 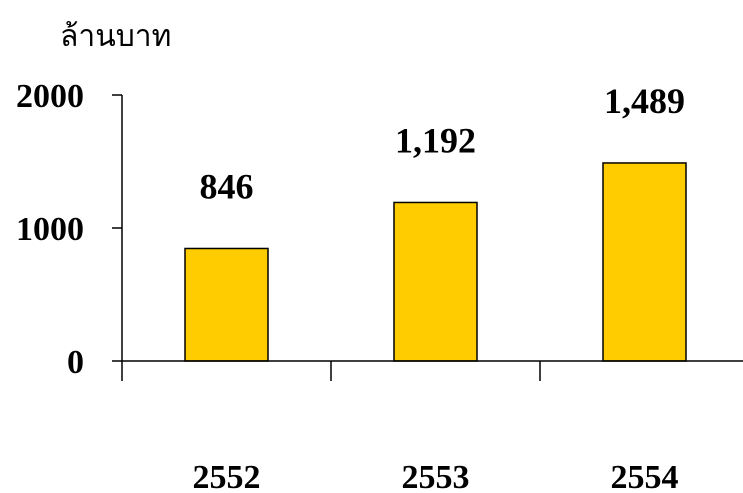 What do you see at coordinates (75, 362) in the screenshot?
I see `y-tick-label-0: 0` at bounding box center [75, 362].